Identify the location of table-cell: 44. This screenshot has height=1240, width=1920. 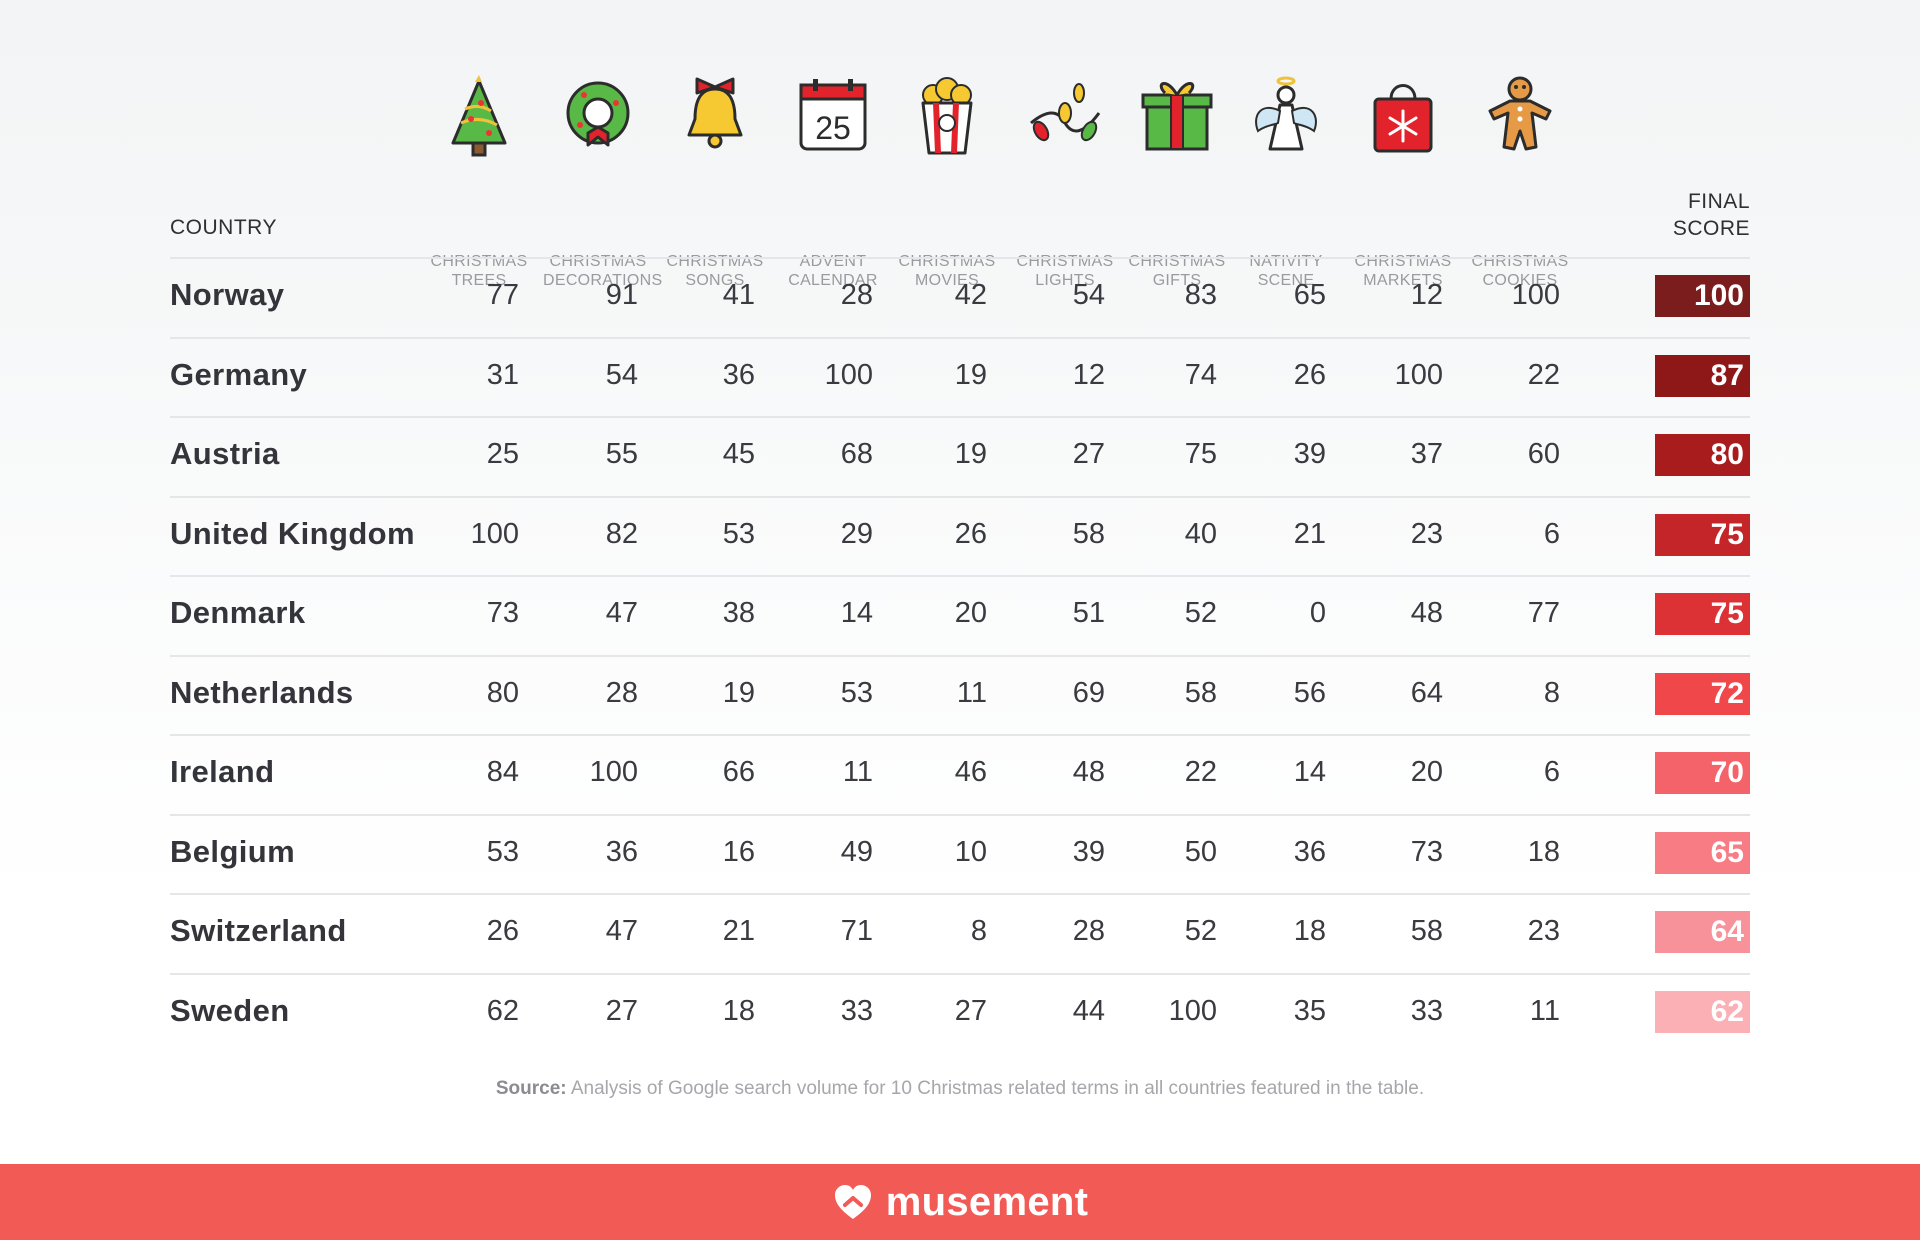
(1088, 1010).